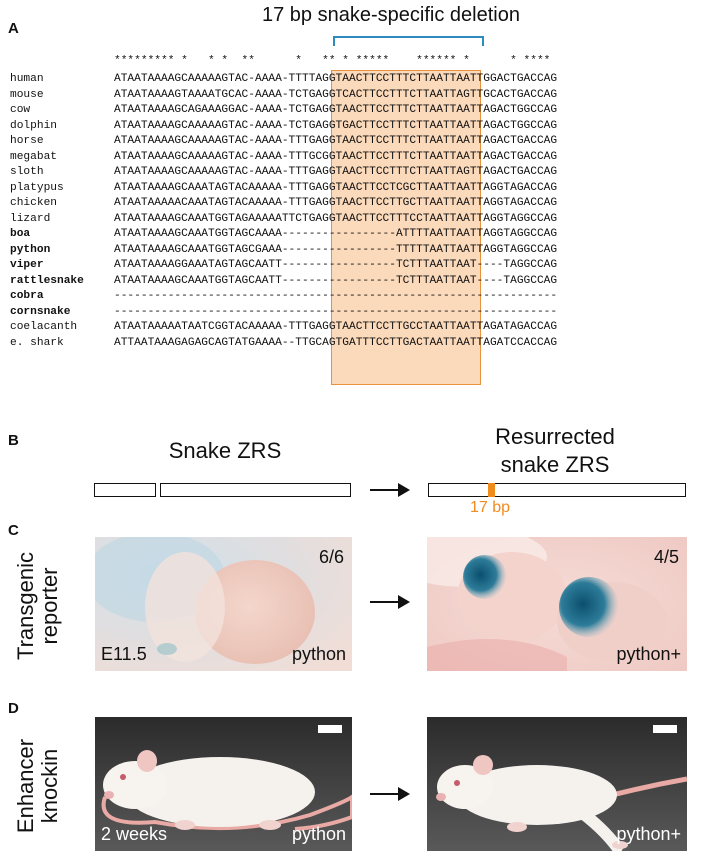 Image resolution: width=703 pixels, height=865 pixels. Describe the element at coordinates (13, 708) in the screenshot. I see `panel-d-letter: D` at that location.